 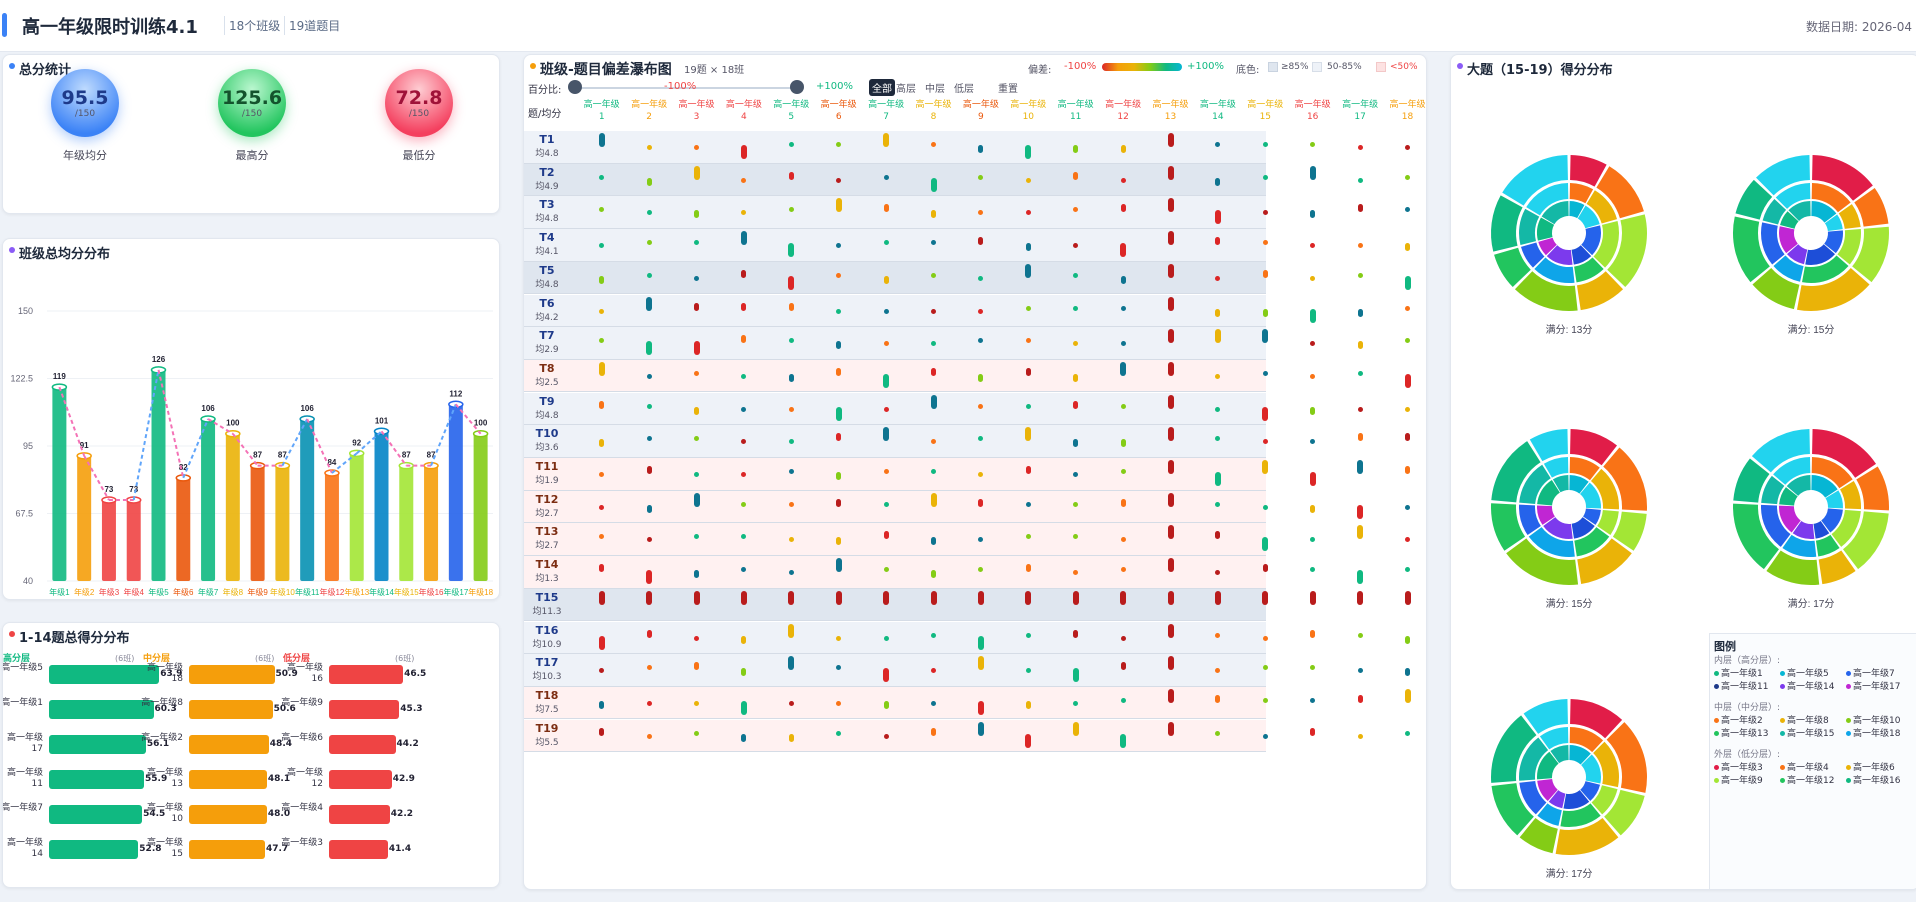 What do you see at coordinates (1217, 111) in the screenshot?
I see `class-column-header: 高一年级14` at bounding box center [1217, 111].